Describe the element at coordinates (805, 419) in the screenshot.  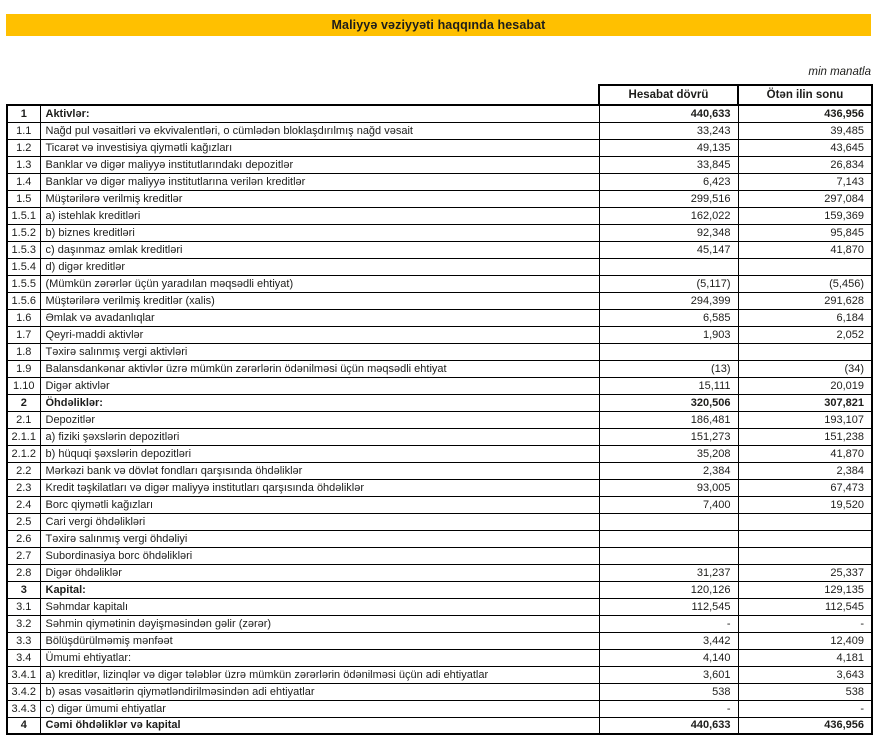
I see `end-of-last-year-value-cell: 193,107` at that location.